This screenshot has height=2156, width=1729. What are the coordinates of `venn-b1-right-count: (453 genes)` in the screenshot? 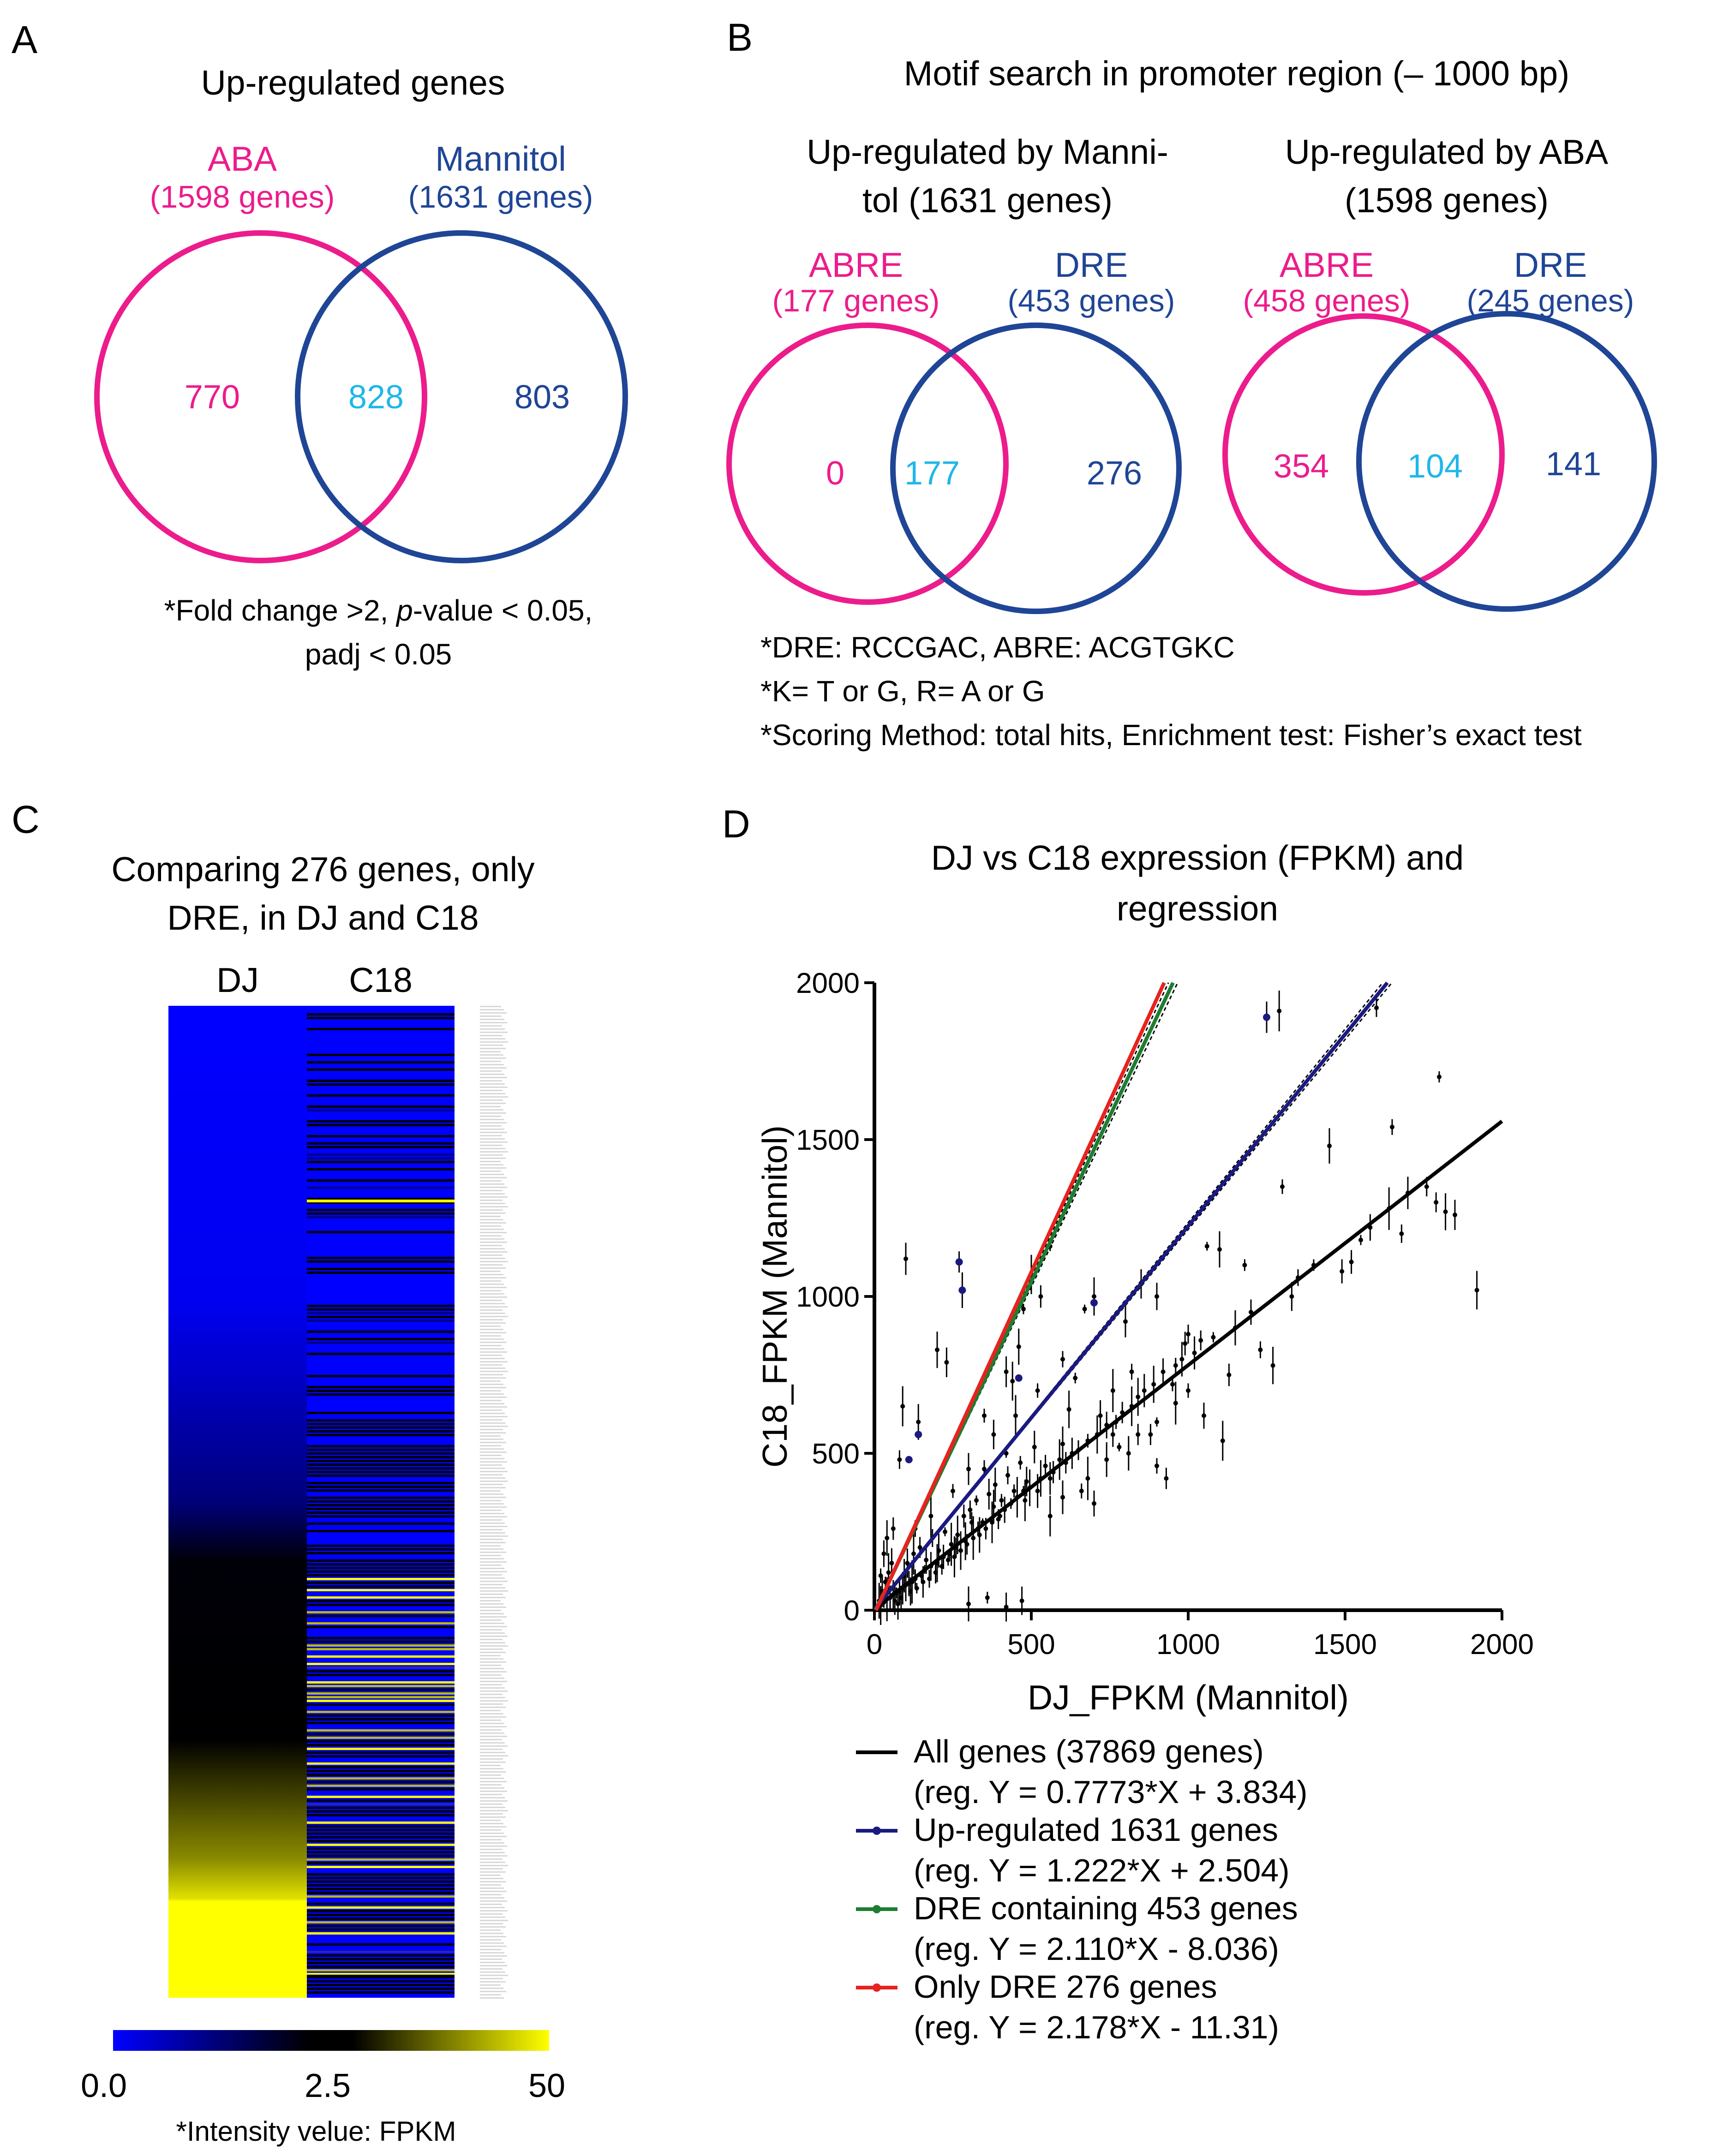 It's located at (1091, 300).